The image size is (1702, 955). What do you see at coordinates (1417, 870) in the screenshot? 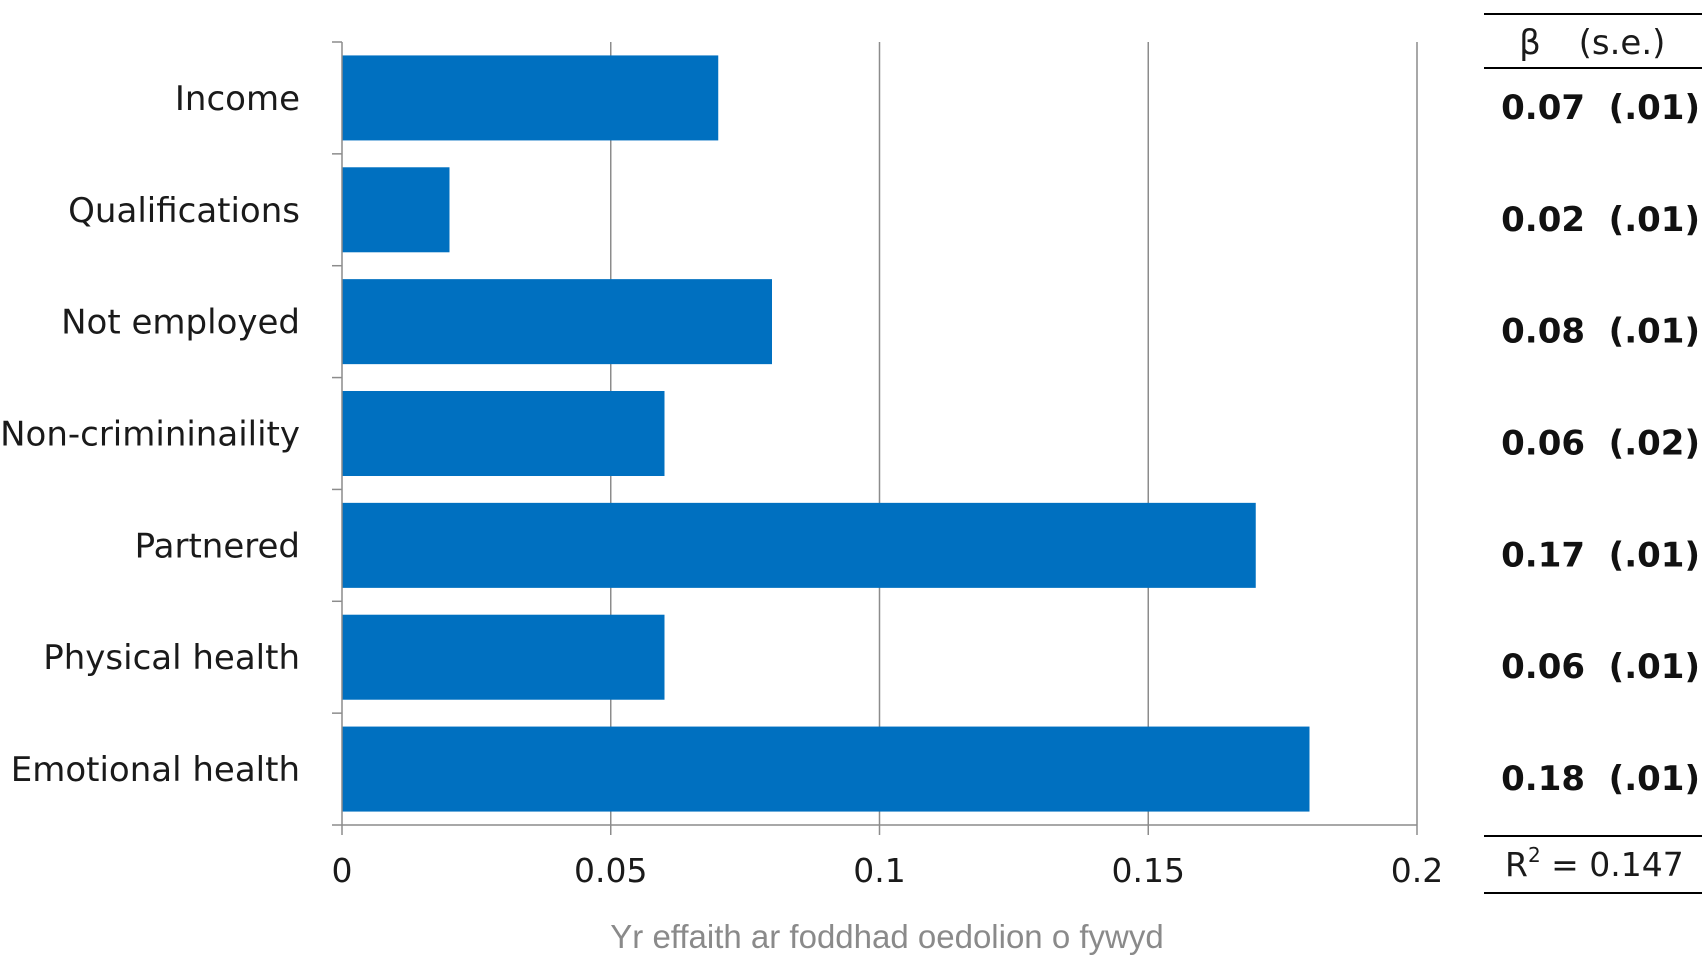
I see `x-tick-label: 0.2` at bounding box center [1417, 870].